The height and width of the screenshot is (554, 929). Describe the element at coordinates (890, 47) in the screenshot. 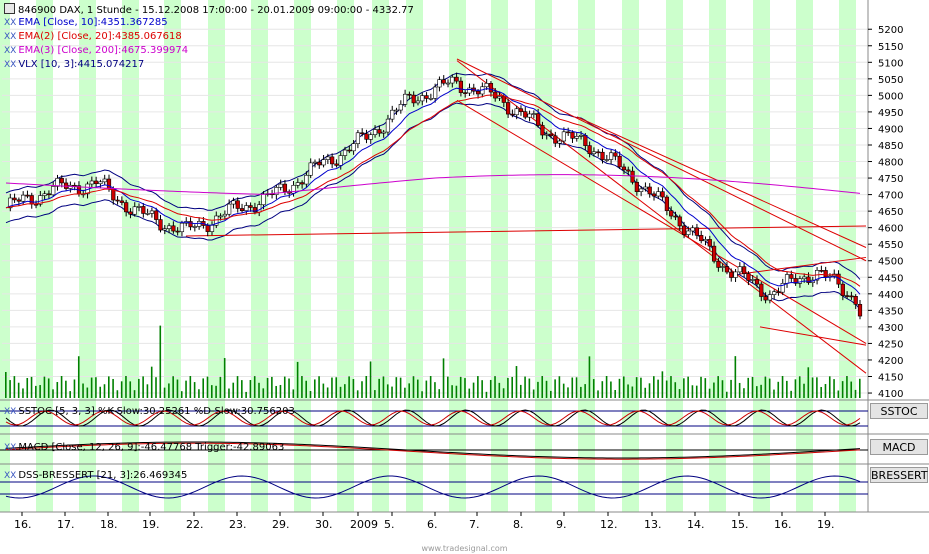

I see `price-tick-label: 5150` at that location.